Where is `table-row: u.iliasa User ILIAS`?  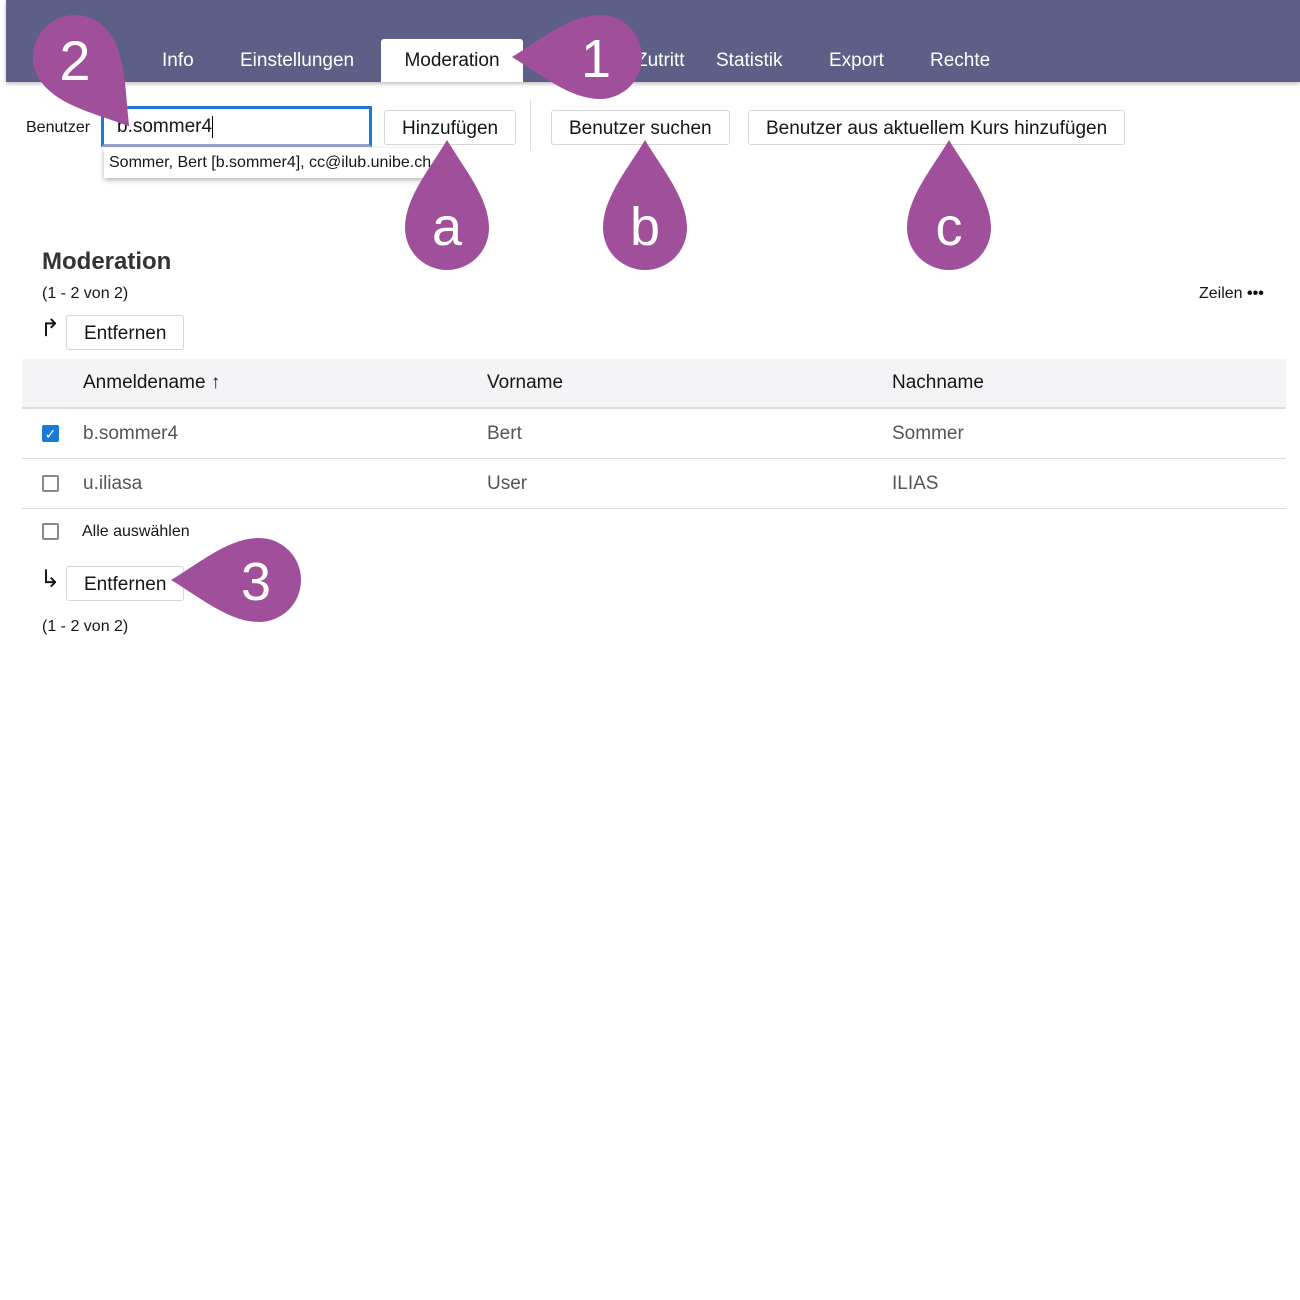
table-row: u.iliasa User ILIAS is located at coordinates (654, 484).